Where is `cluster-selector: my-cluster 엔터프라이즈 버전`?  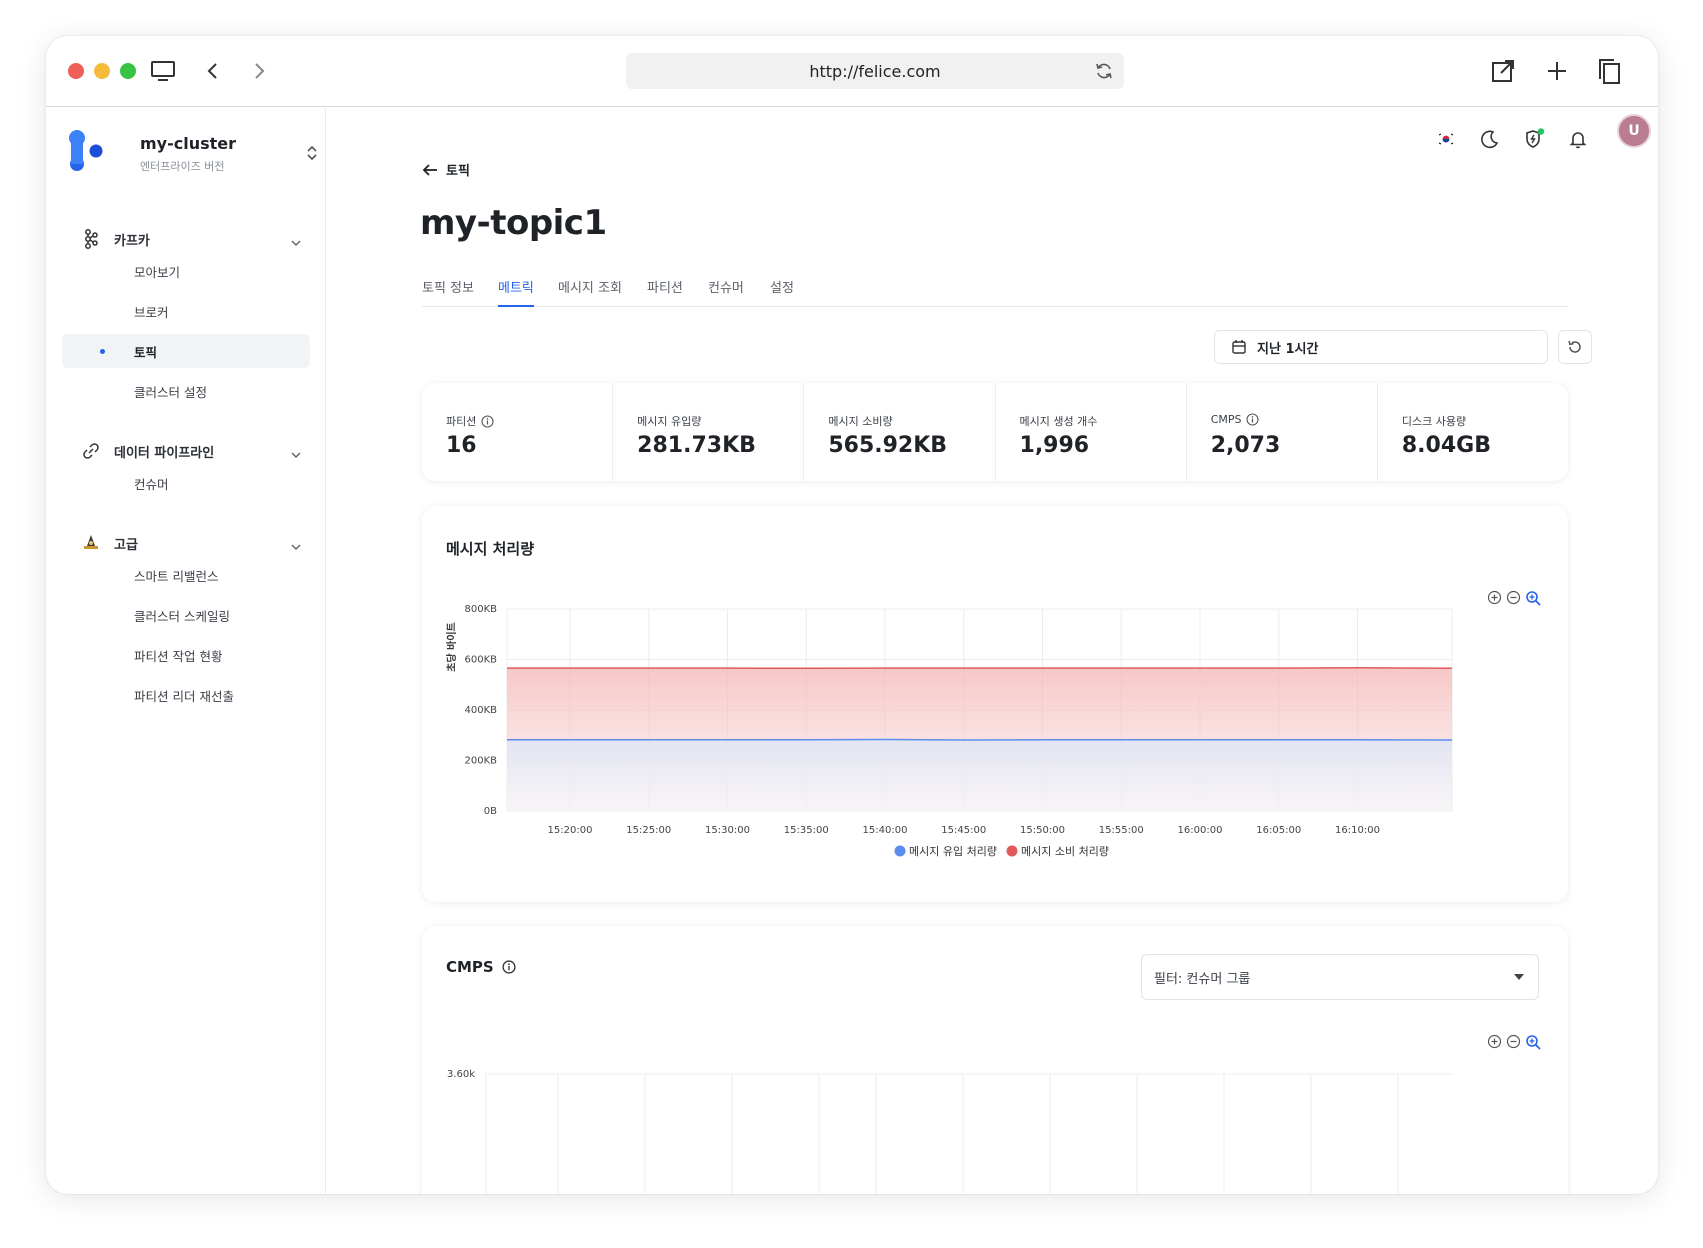
cluster-selector: my-cluster 엔터프라이즈 버전 is located at coordinates (192, 154).